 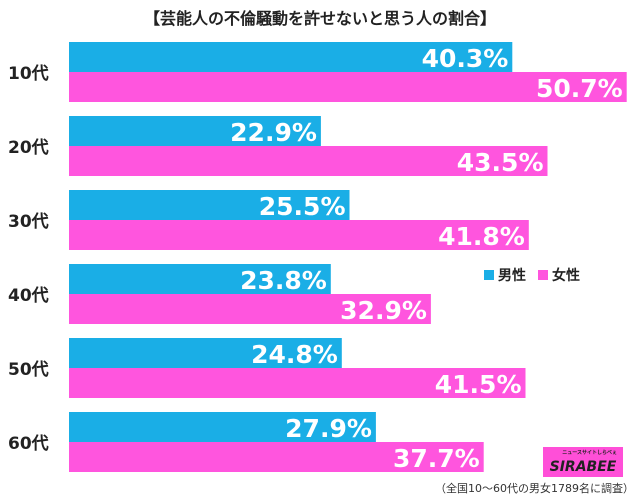 What do you see at coordinates (534, 488) in the screenshot?
I see `footnote: （全国10〜60代の男女1789名に調査）` at bounding box center [534, 488].